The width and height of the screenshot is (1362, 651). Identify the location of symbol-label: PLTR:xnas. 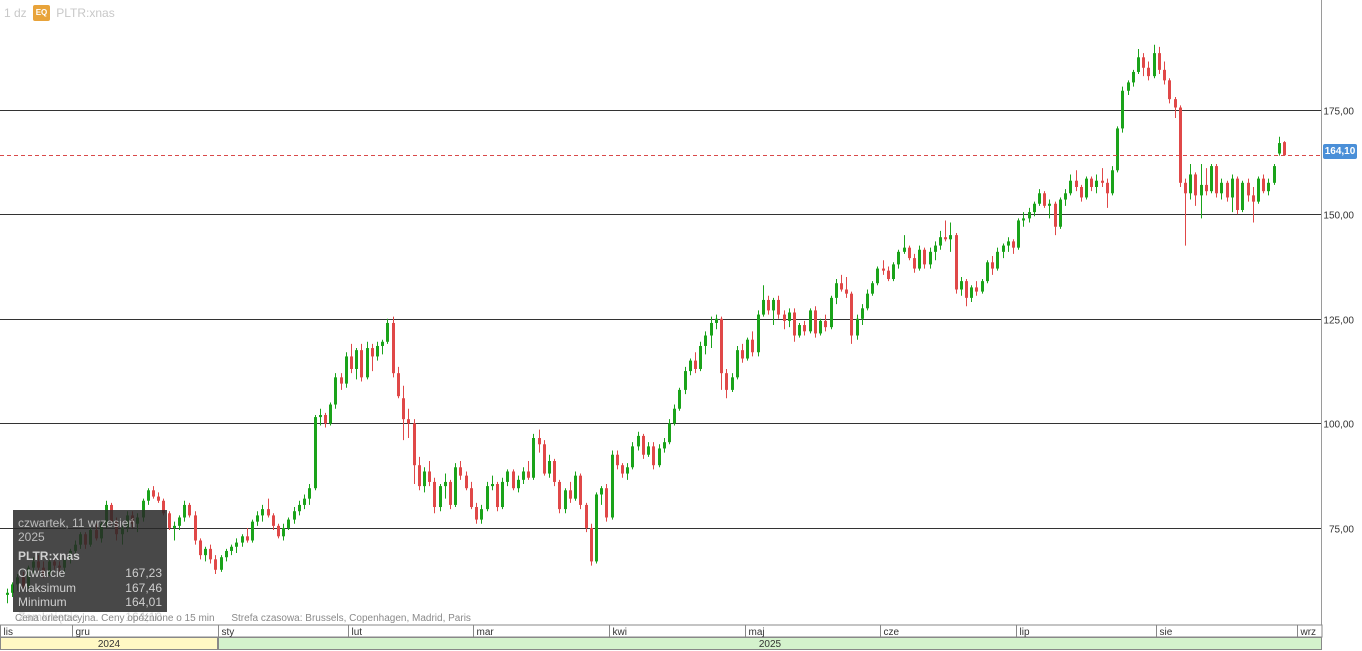
(85, 13).